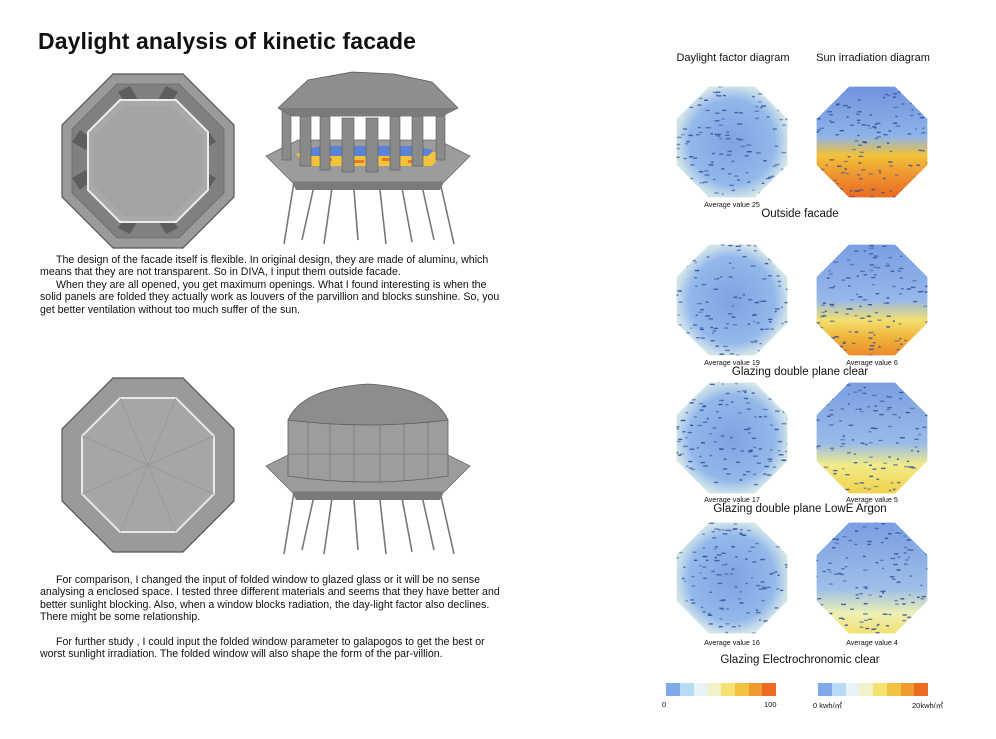 Image resolution: width=996 pixels, height=739 pixels. What do you see at coordinates (800, 214) in the screenshot?
I see `row-caption-outside-facade: Outside facade` at bounding box center [800, 214].